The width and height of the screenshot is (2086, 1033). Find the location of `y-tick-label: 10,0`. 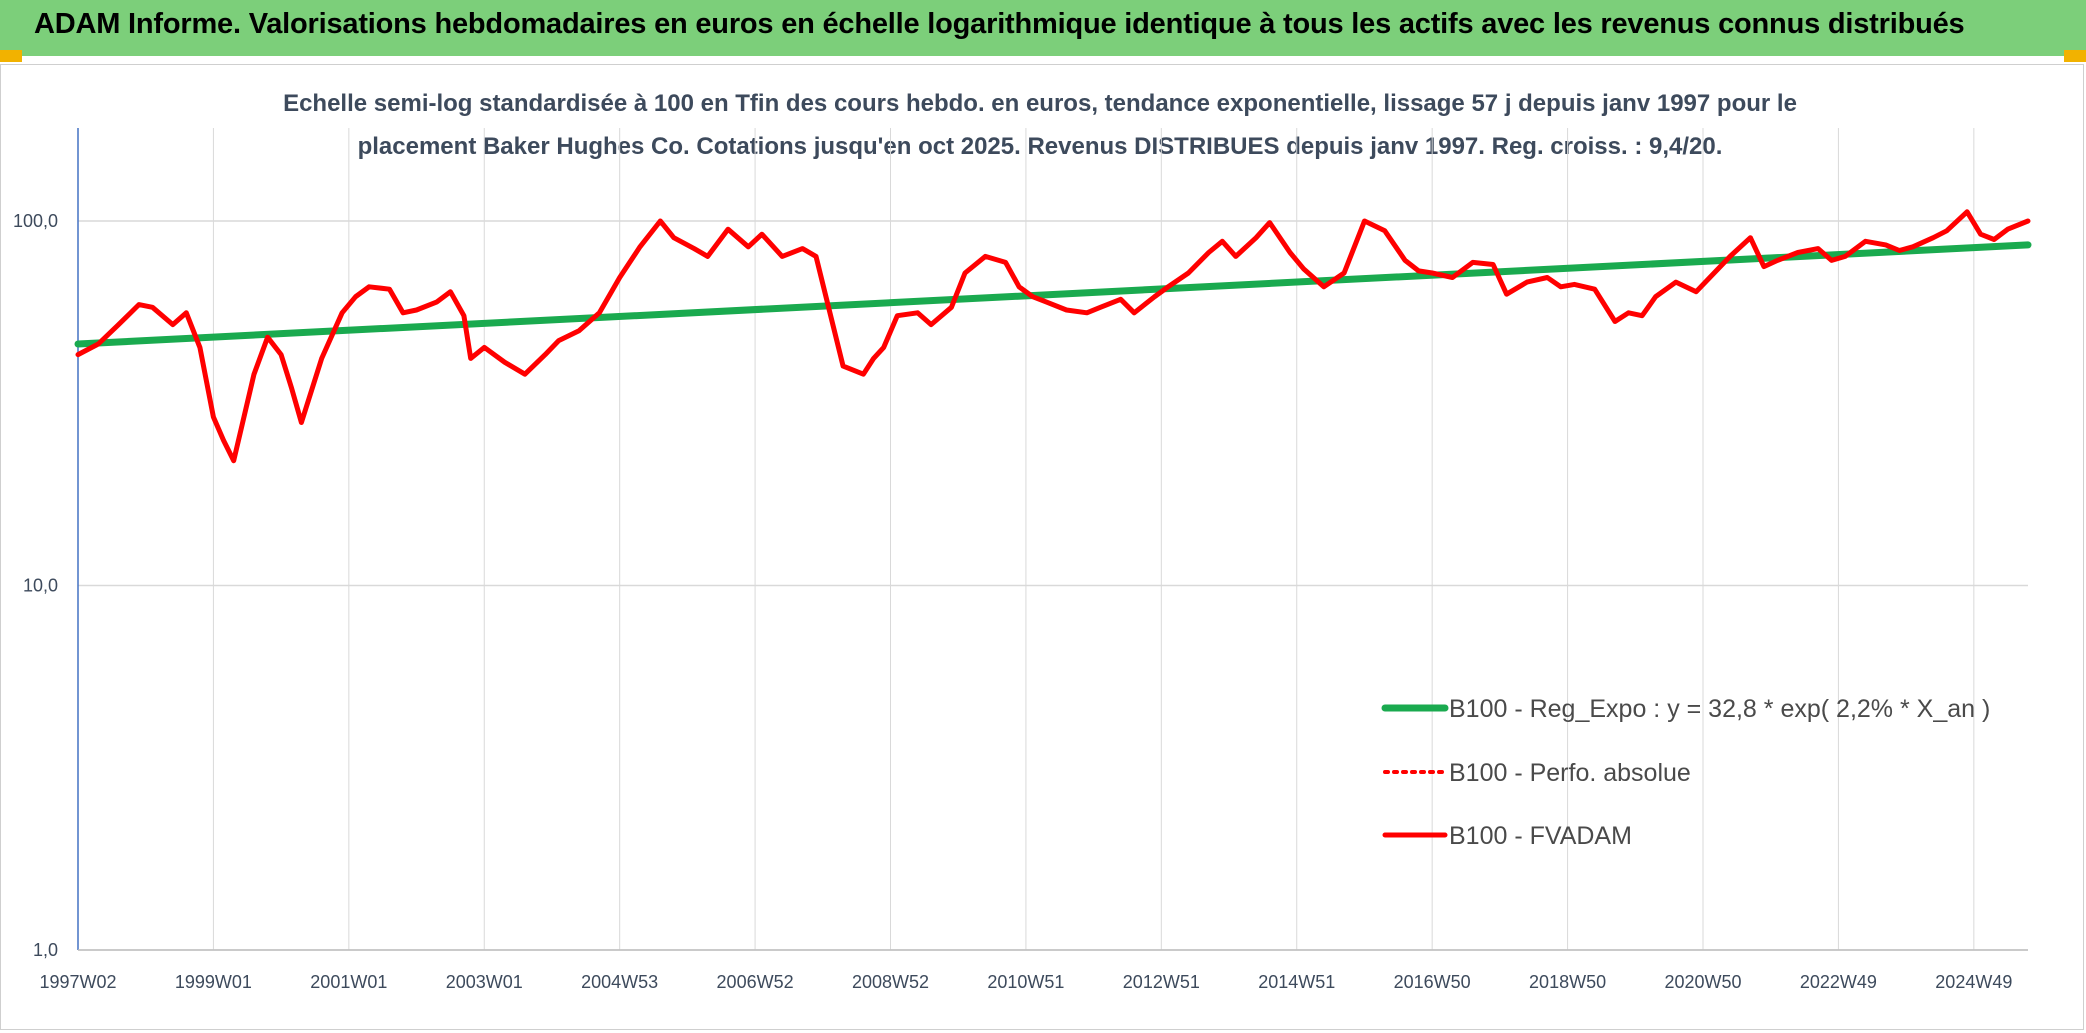

y-tick-label: 10,0 is located at coordinates (40, 586).